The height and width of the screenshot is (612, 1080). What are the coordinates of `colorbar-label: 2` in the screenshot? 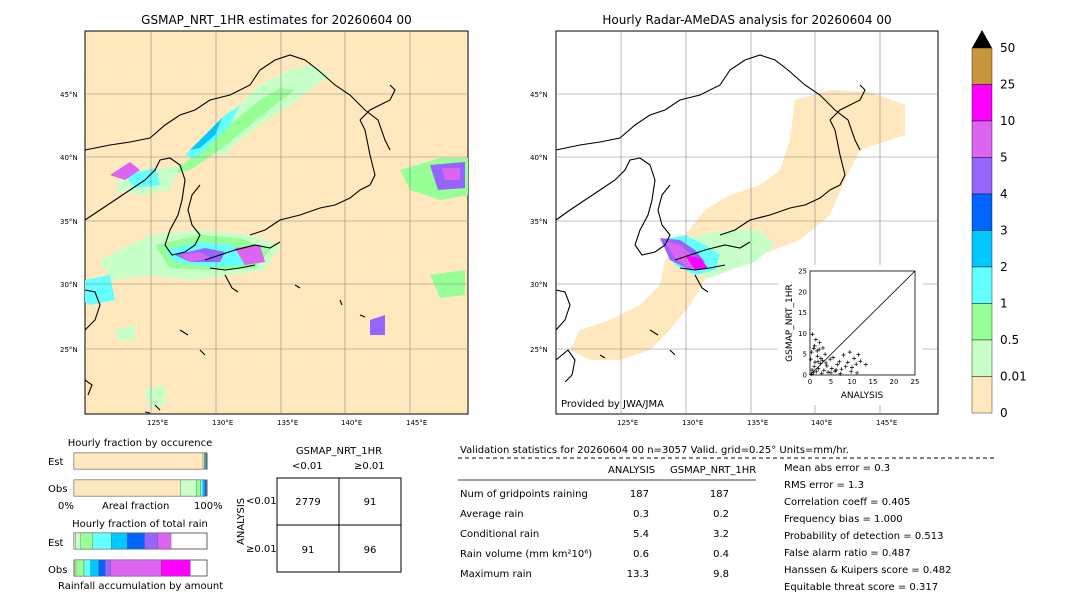 It's located at (1004, 267).